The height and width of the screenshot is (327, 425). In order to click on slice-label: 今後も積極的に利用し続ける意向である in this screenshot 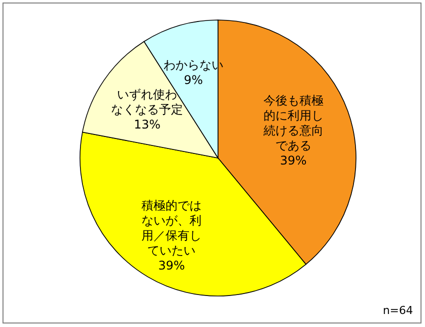, I will do `click(293, 122)`.